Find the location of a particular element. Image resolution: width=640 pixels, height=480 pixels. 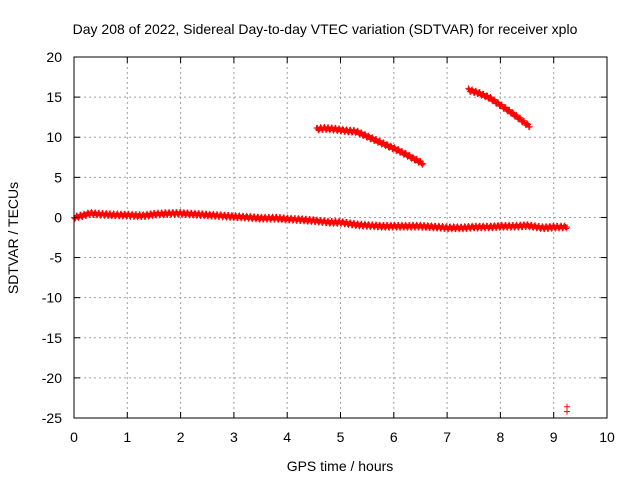

x-tick-label: 0 is located at coordinates (74, 437).